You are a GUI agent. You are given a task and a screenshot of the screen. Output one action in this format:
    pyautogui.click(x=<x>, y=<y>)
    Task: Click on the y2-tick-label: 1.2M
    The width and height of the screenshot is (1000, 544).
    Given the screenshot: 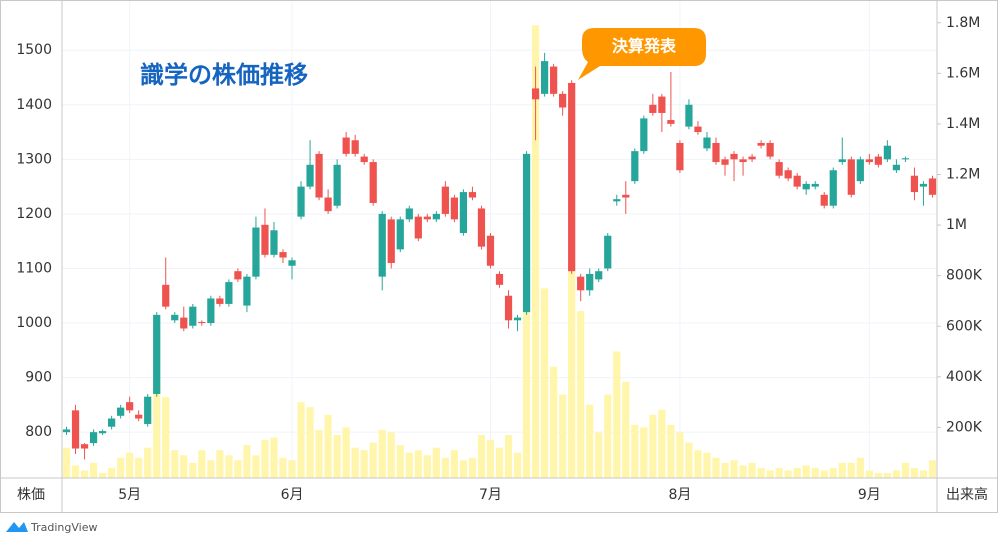 What is the action you would take?
    pyautogui.click(x=963, y=175)
    